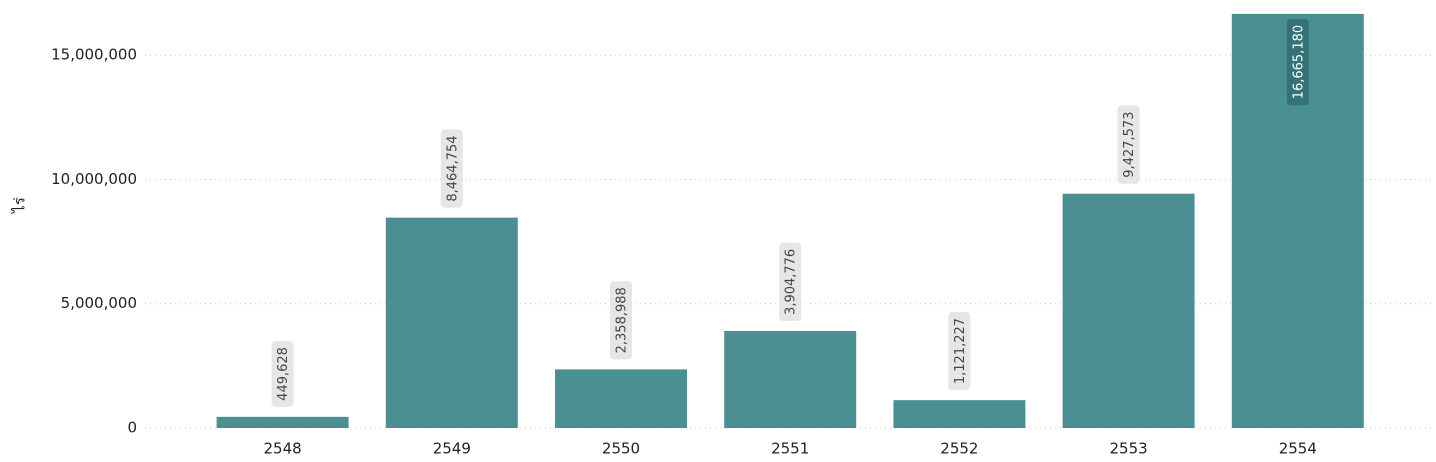 This screenshot has height=462, width=1436. Describe the element at coordinates (1298, 449) in the screenshot. I see `x-tick-label: 2554` at that location.